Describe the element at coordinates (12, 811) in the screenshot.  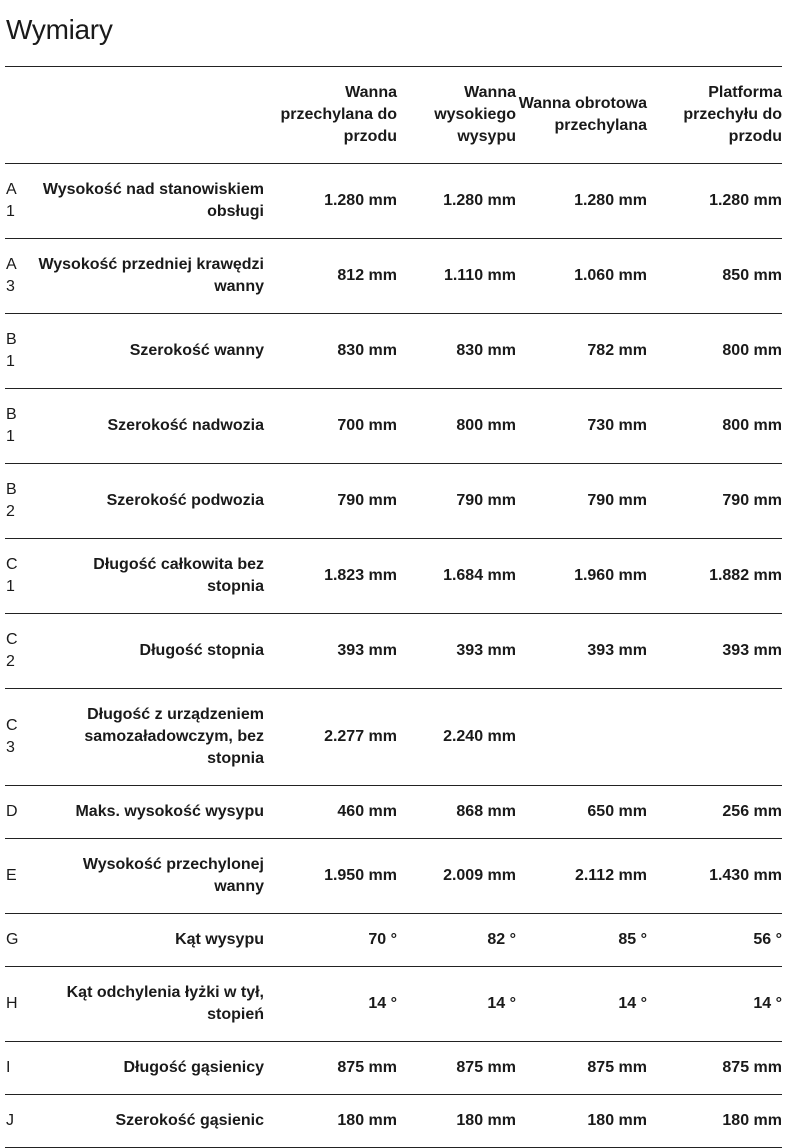
I see `row-code: D` at that location.